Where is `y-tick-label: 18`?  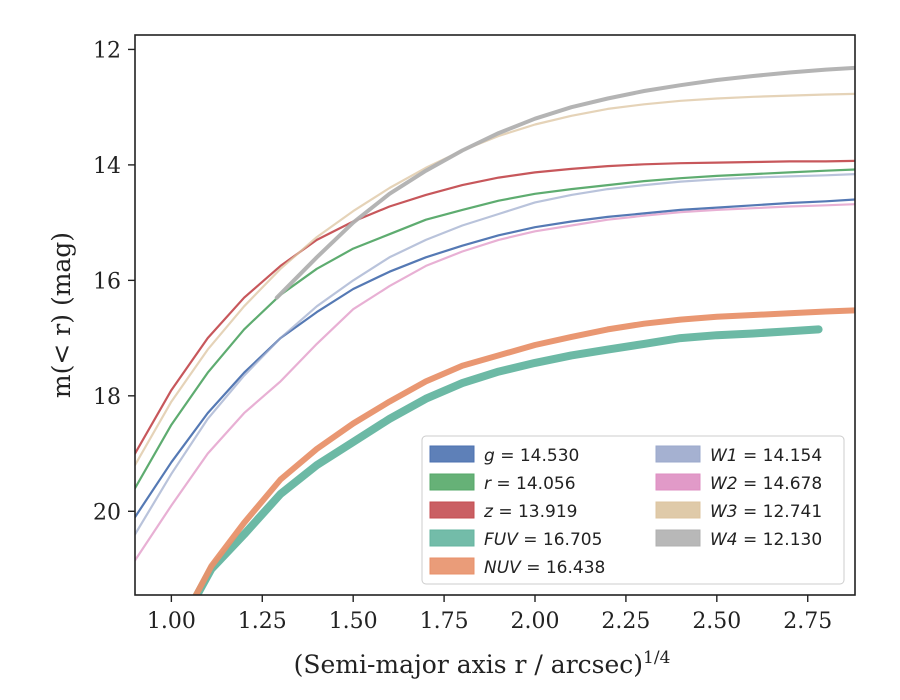
y-tick-label: 18 is located at coordinates (107, 397).